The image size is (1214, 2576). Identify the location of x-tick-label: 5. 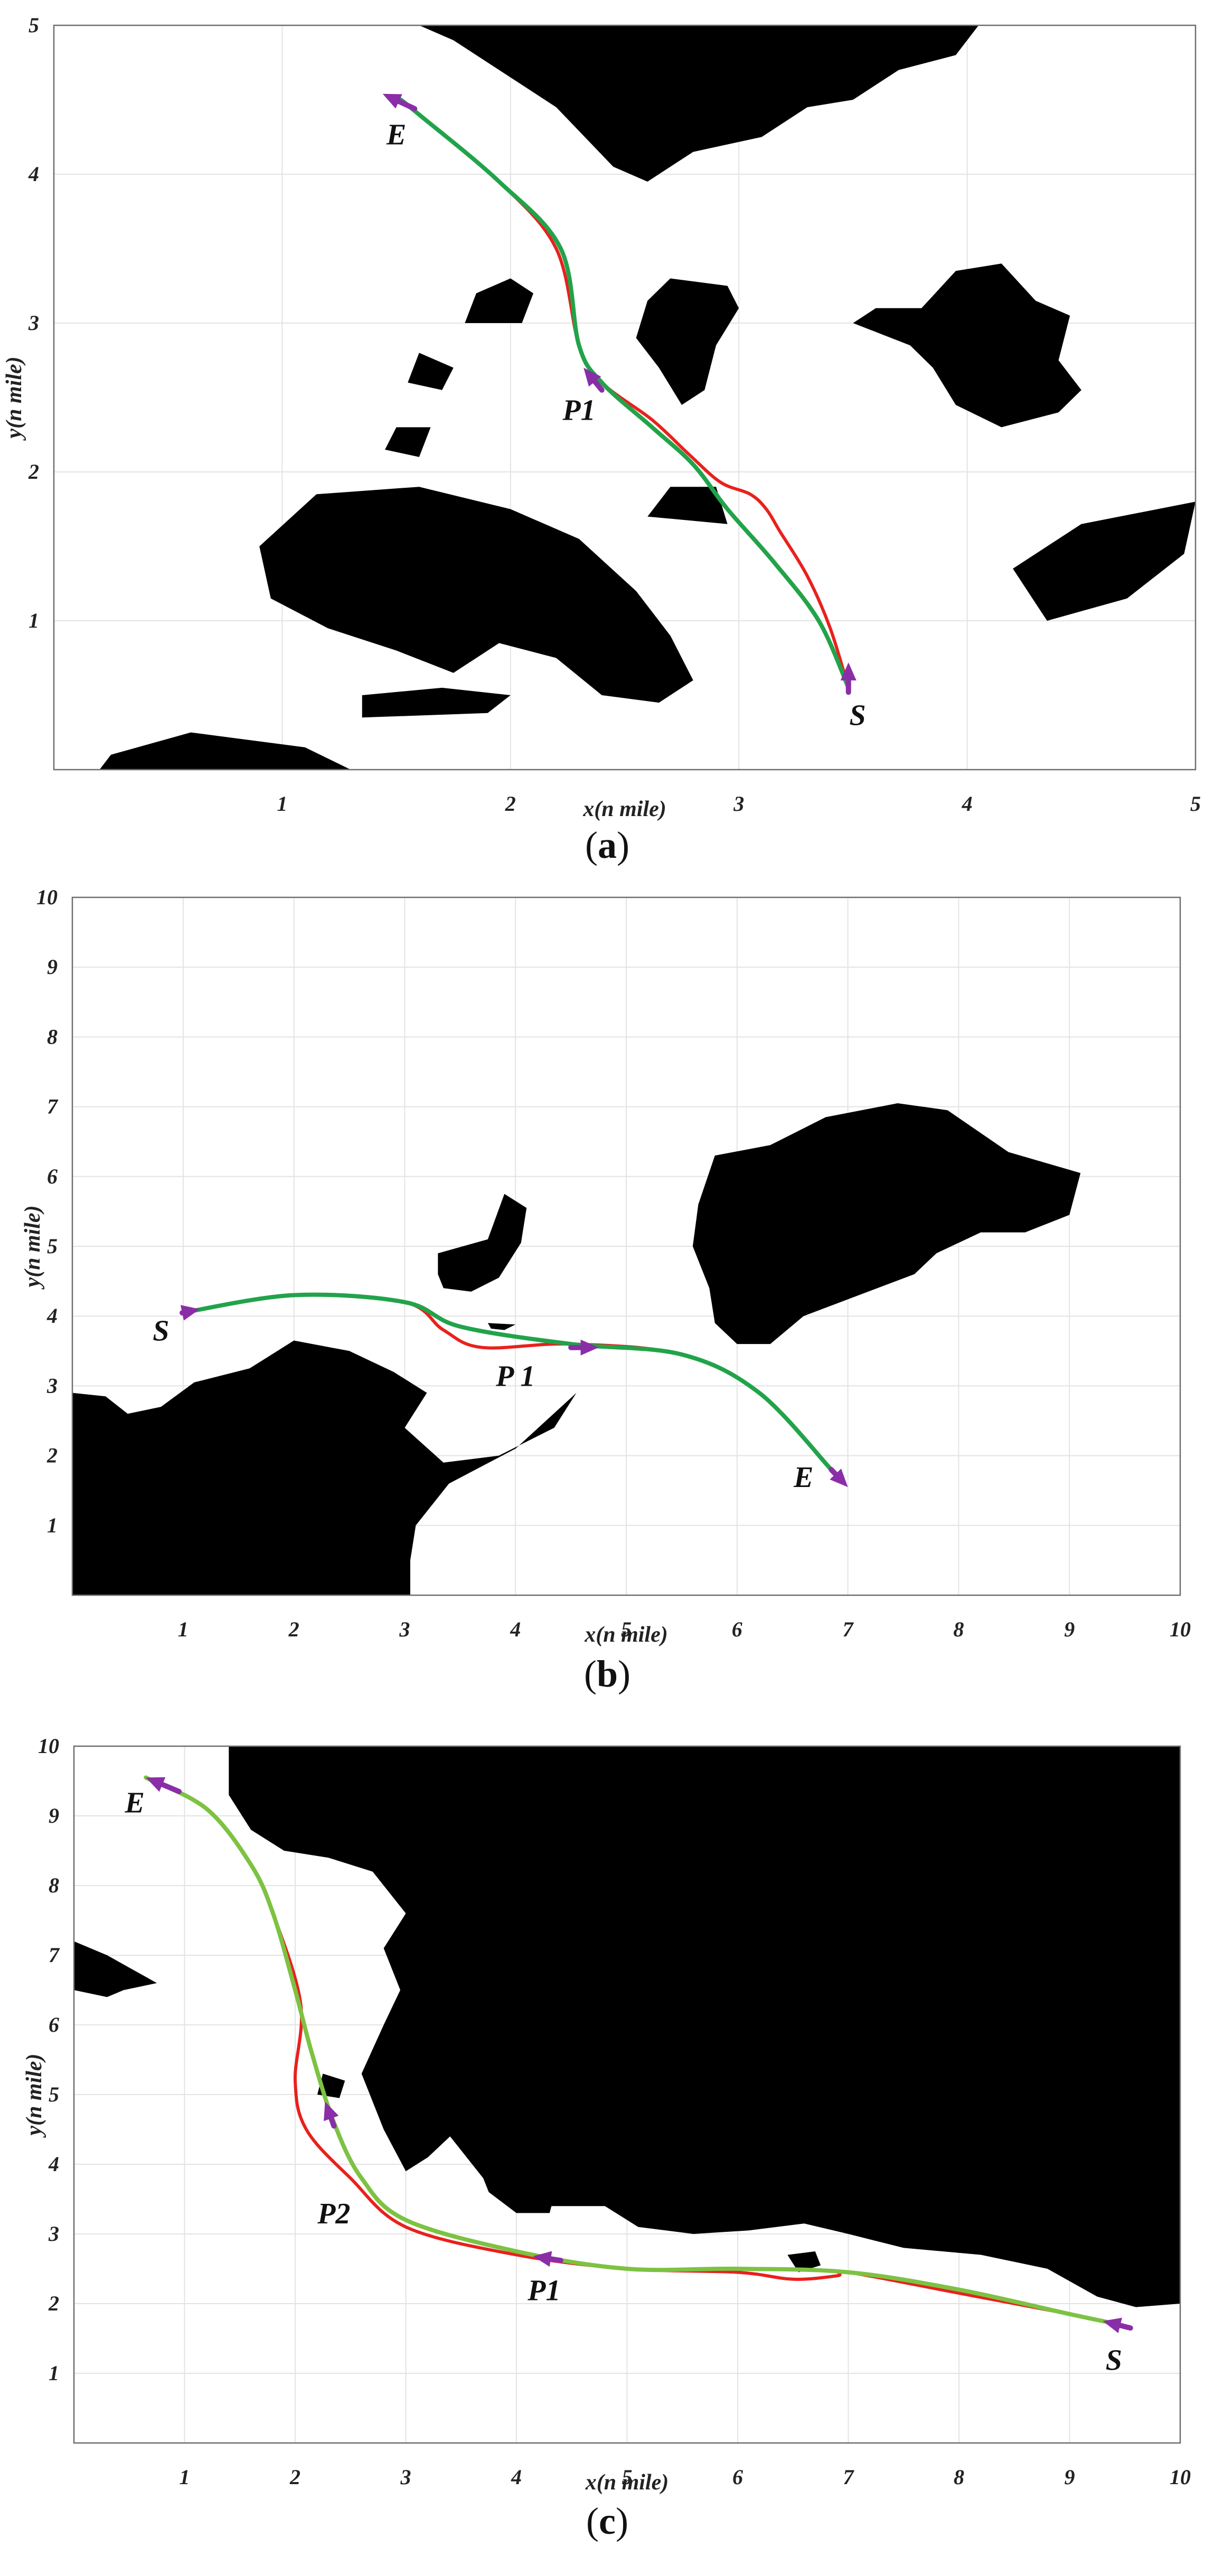
(627, 2477).